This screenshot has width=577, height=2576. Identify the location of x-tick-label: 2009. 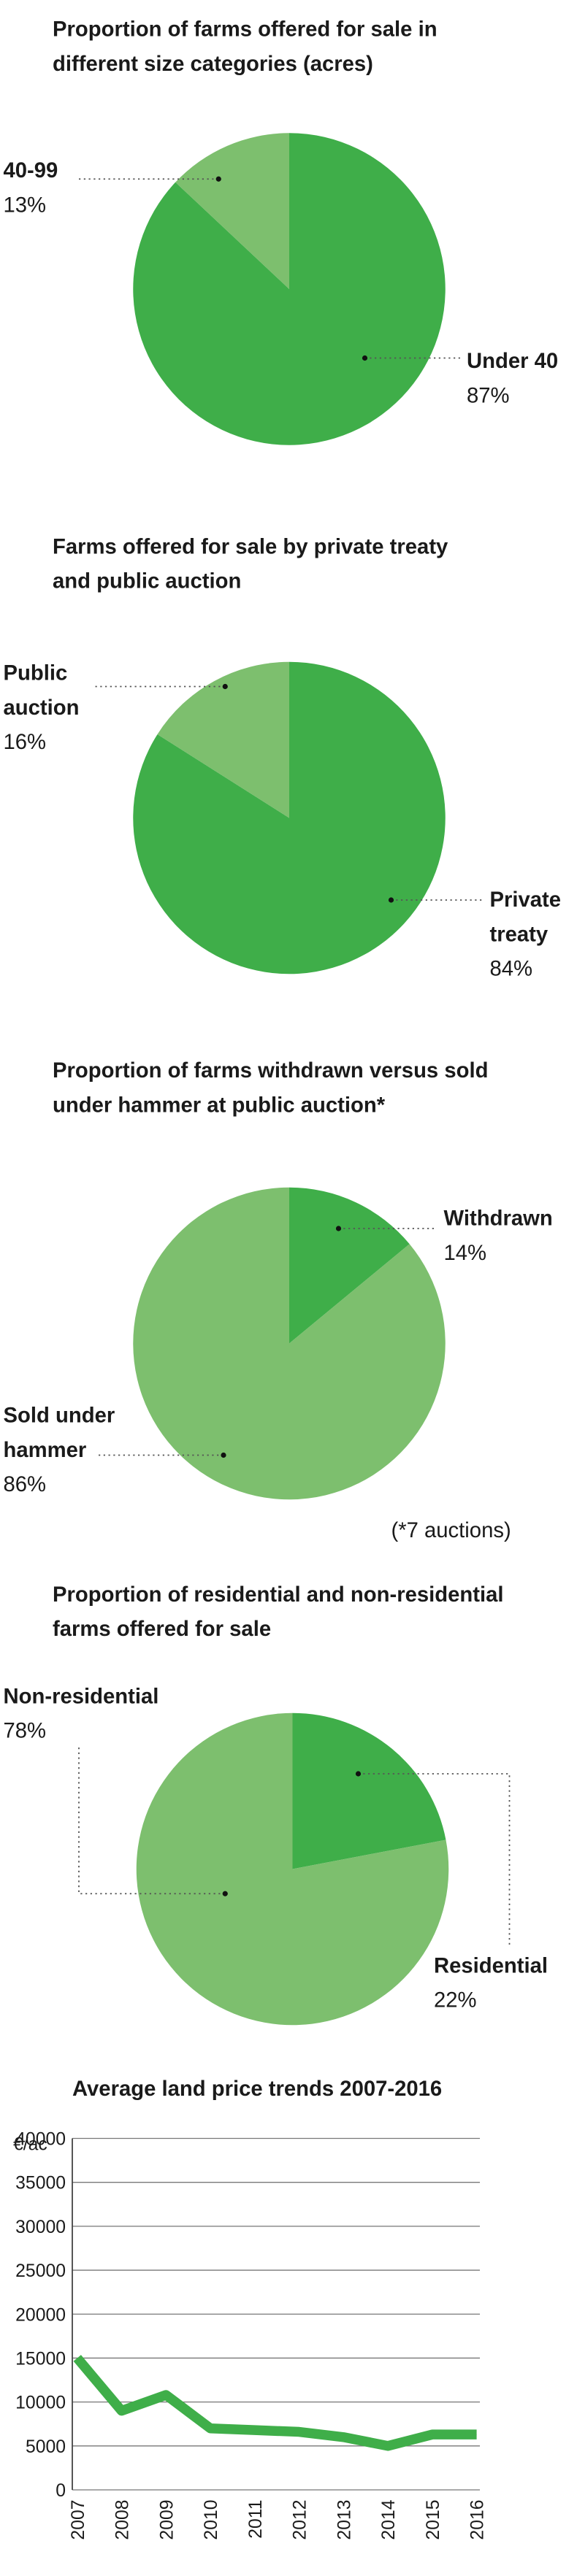
(167, 2520).